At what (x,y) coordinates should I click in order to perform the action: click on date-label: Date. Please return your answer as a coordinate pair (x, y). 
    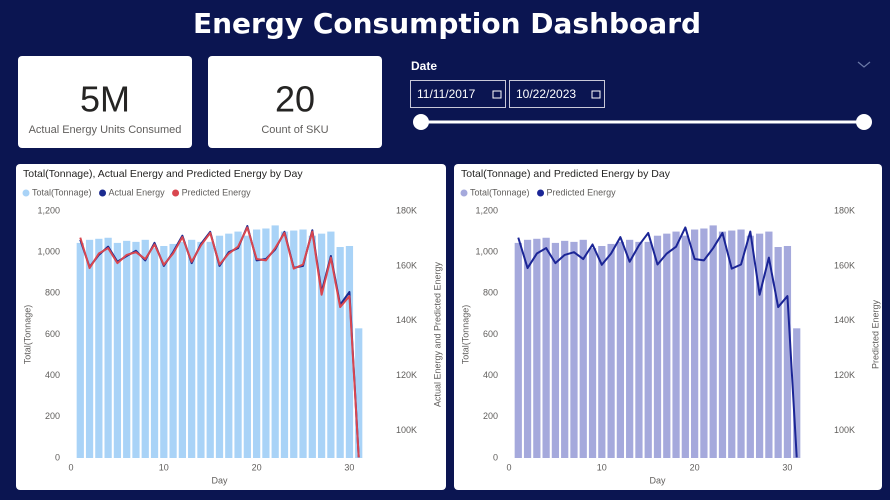
    Looking at the image, I should click on (424, 66).